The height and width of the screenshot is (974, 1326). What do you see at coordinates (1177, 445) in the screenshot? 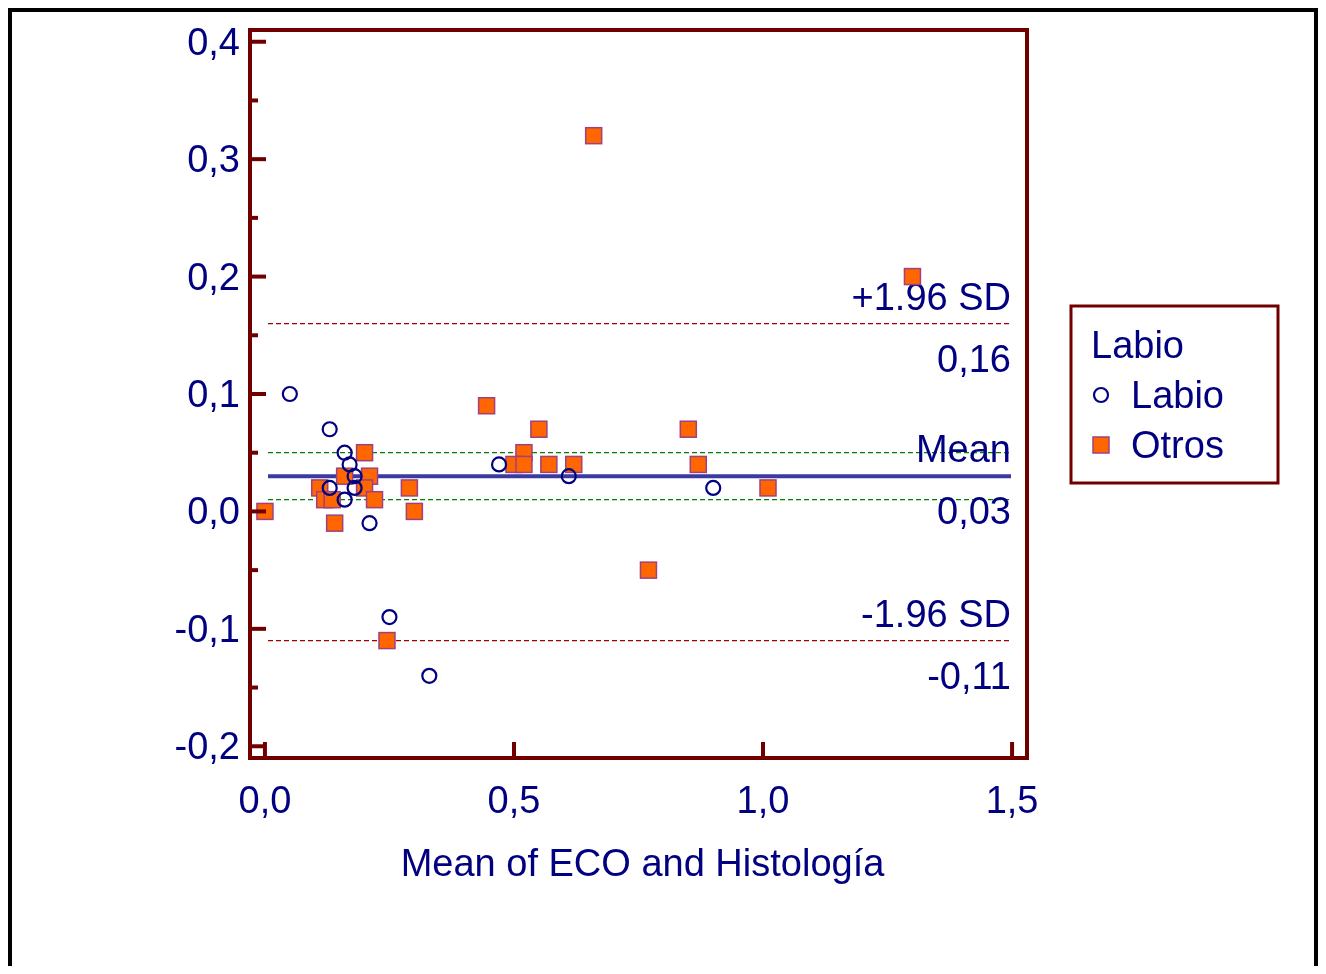
I see `legend-label: Otros` at bounding box center [1177, 445].